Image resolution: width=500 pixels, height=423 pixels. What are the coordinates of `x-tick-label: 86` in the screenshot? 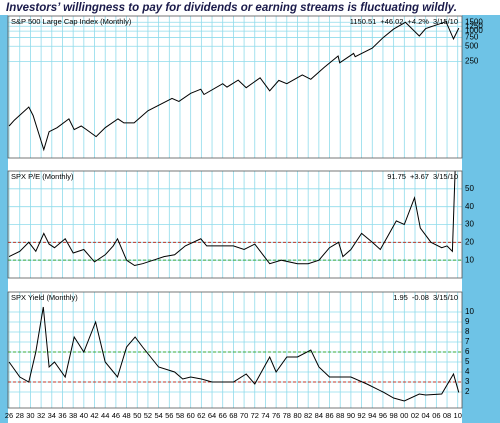 It's located at (329, 415).